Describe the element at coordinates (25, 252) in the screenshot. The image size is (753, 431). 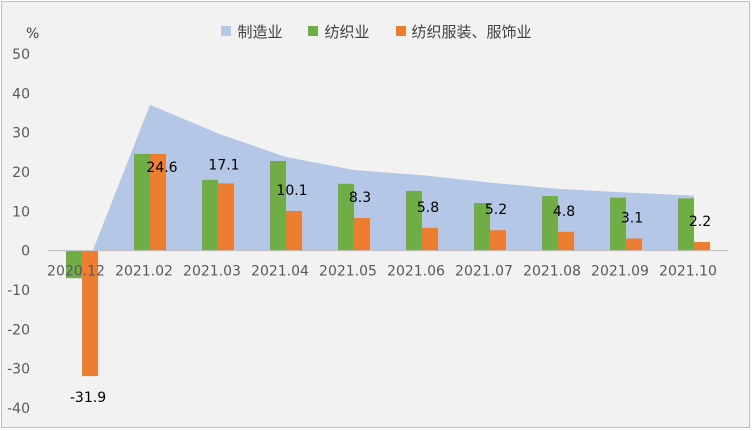
I see `y-tick-label-5: 0` at that location.